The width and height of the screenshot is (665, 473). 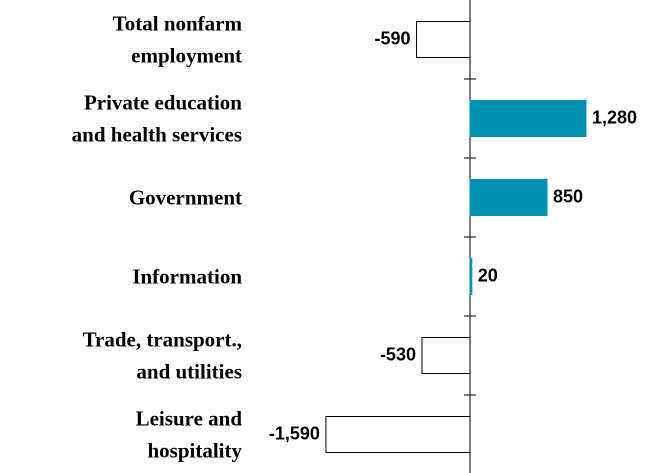 I want to click on category-label: Total nonfarm employment, so click(x=178, y=40).